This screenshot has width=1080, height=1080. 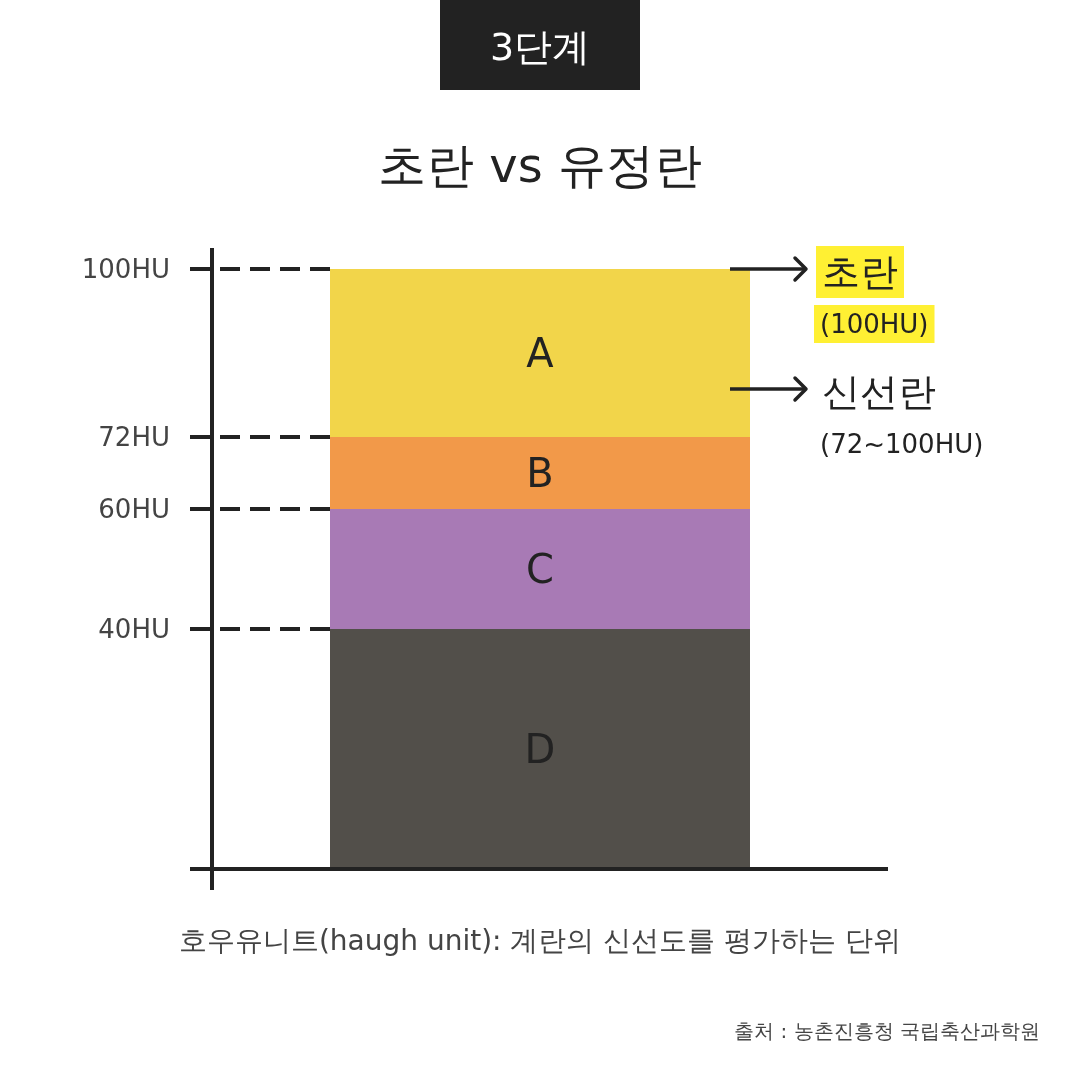 I want to click on chart-subtitle: 3단계, so click(x=540, y=47).